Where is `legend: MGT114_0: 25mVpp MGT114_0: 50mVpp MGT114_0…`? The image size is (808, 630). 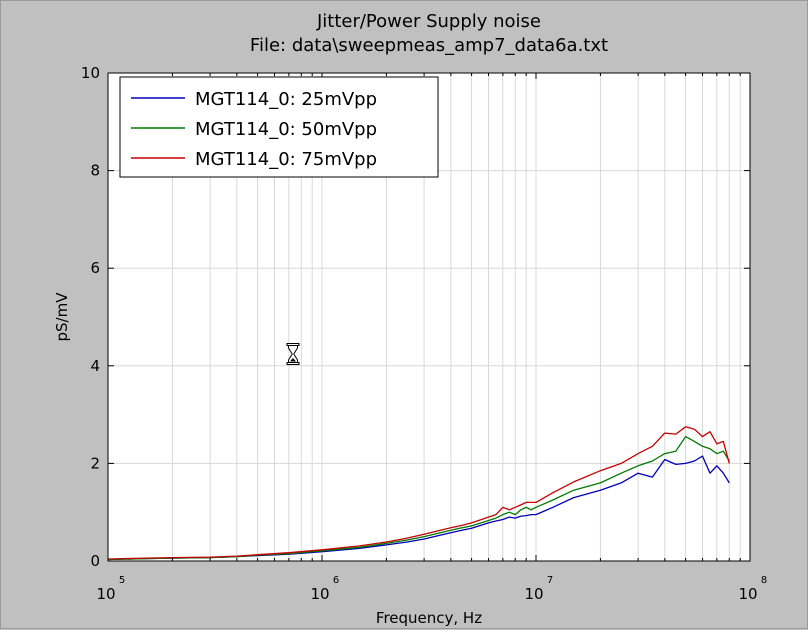
legend: MGT114_0: 25mVpp MGT114_0: 50mVpp MGT114_0… is located at coordinates (279, 127).